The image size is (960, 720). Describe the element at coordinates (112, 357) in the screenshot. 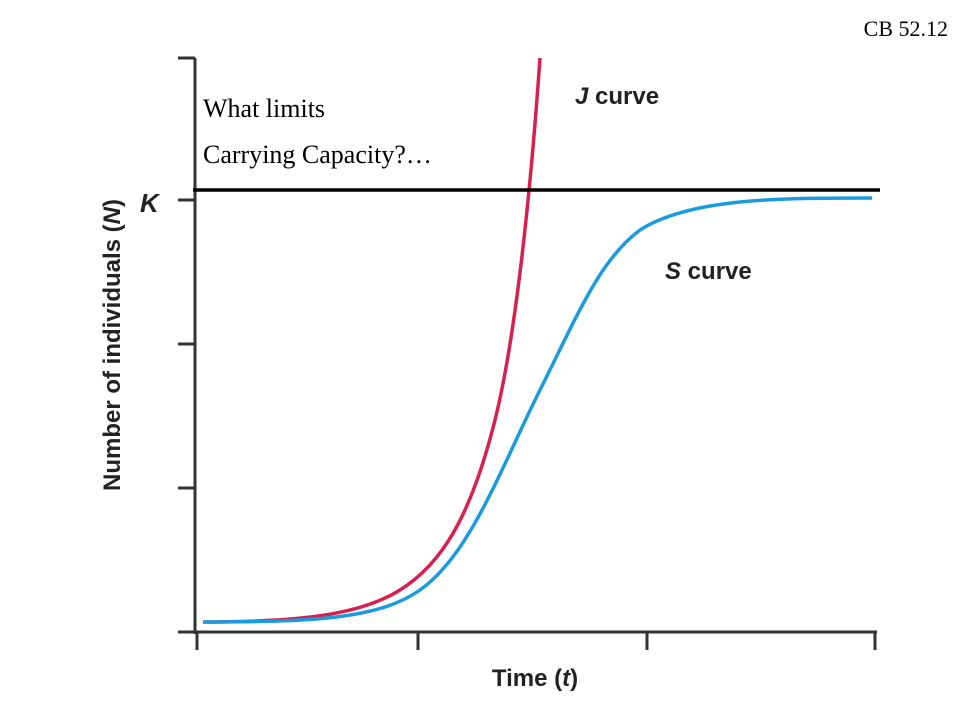

I see `label-part: Number of individuals (` at that location.